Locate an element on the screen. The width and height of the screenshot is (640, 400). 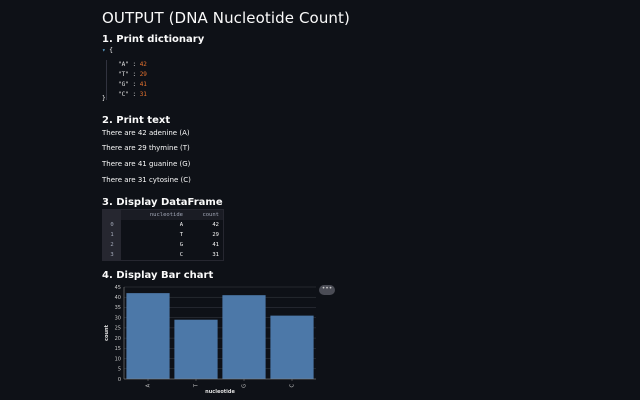
json-open-brace: { is located at coordinates (111, 50).